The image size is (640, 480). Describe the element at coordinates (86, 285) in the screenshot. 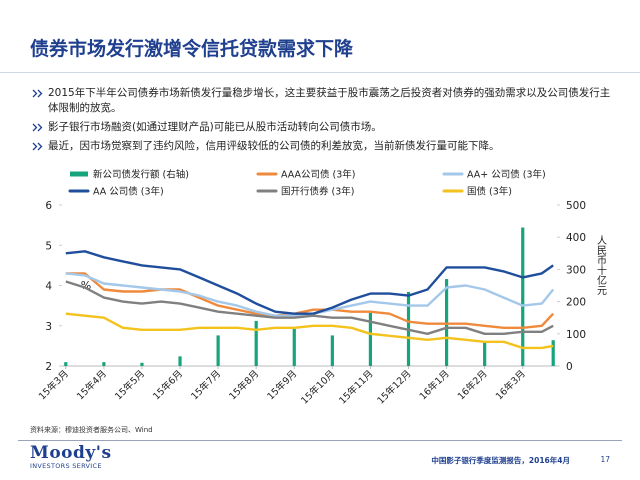

I see `y-axis-label: %` at that location.